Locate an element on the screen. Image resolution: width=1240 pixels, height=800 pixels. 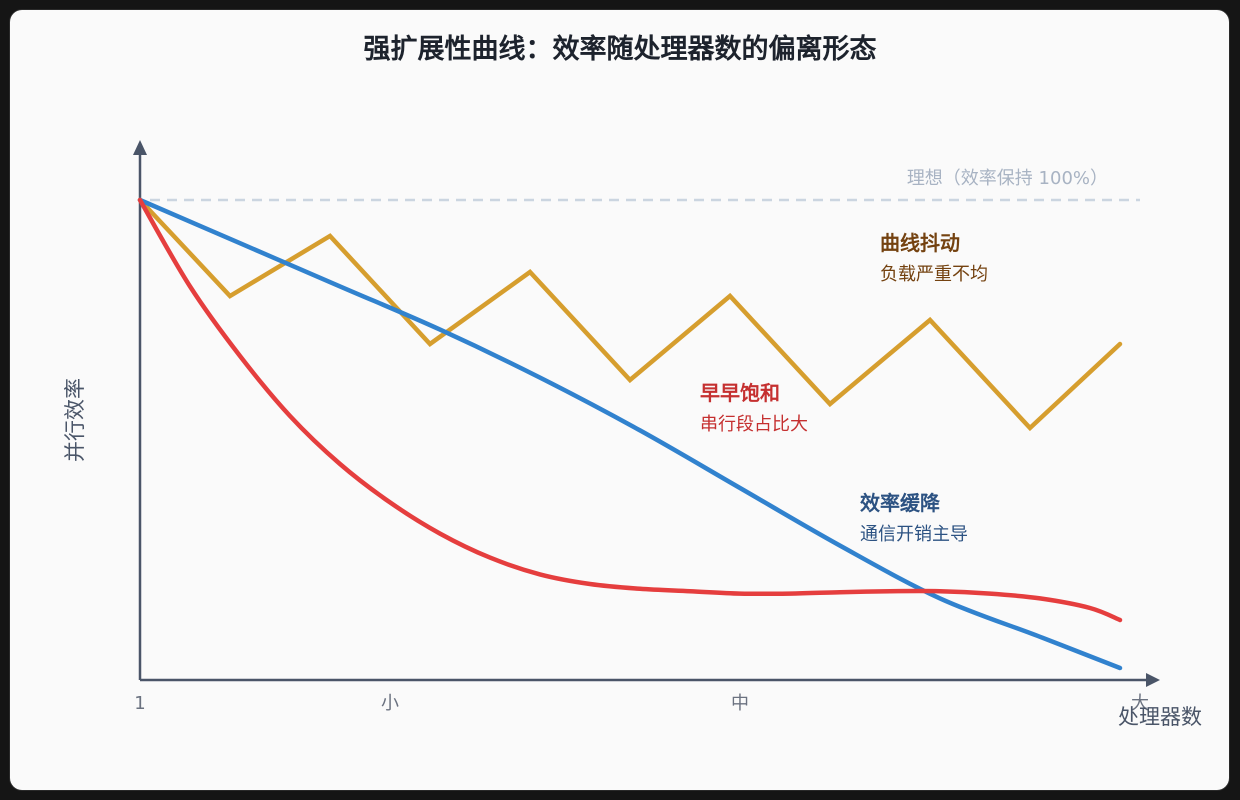
annotation-jitter-subtitle: 负载严重不均 is located at coordinates (934, 274).